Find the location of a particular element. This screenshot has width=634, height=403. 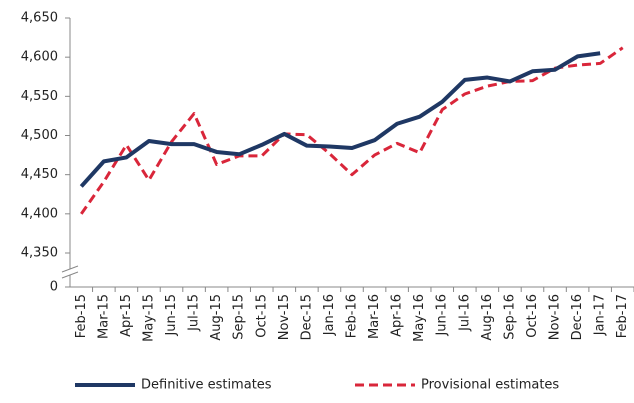

y-tick-label: 4,600 is located at coordinates (39, 57).